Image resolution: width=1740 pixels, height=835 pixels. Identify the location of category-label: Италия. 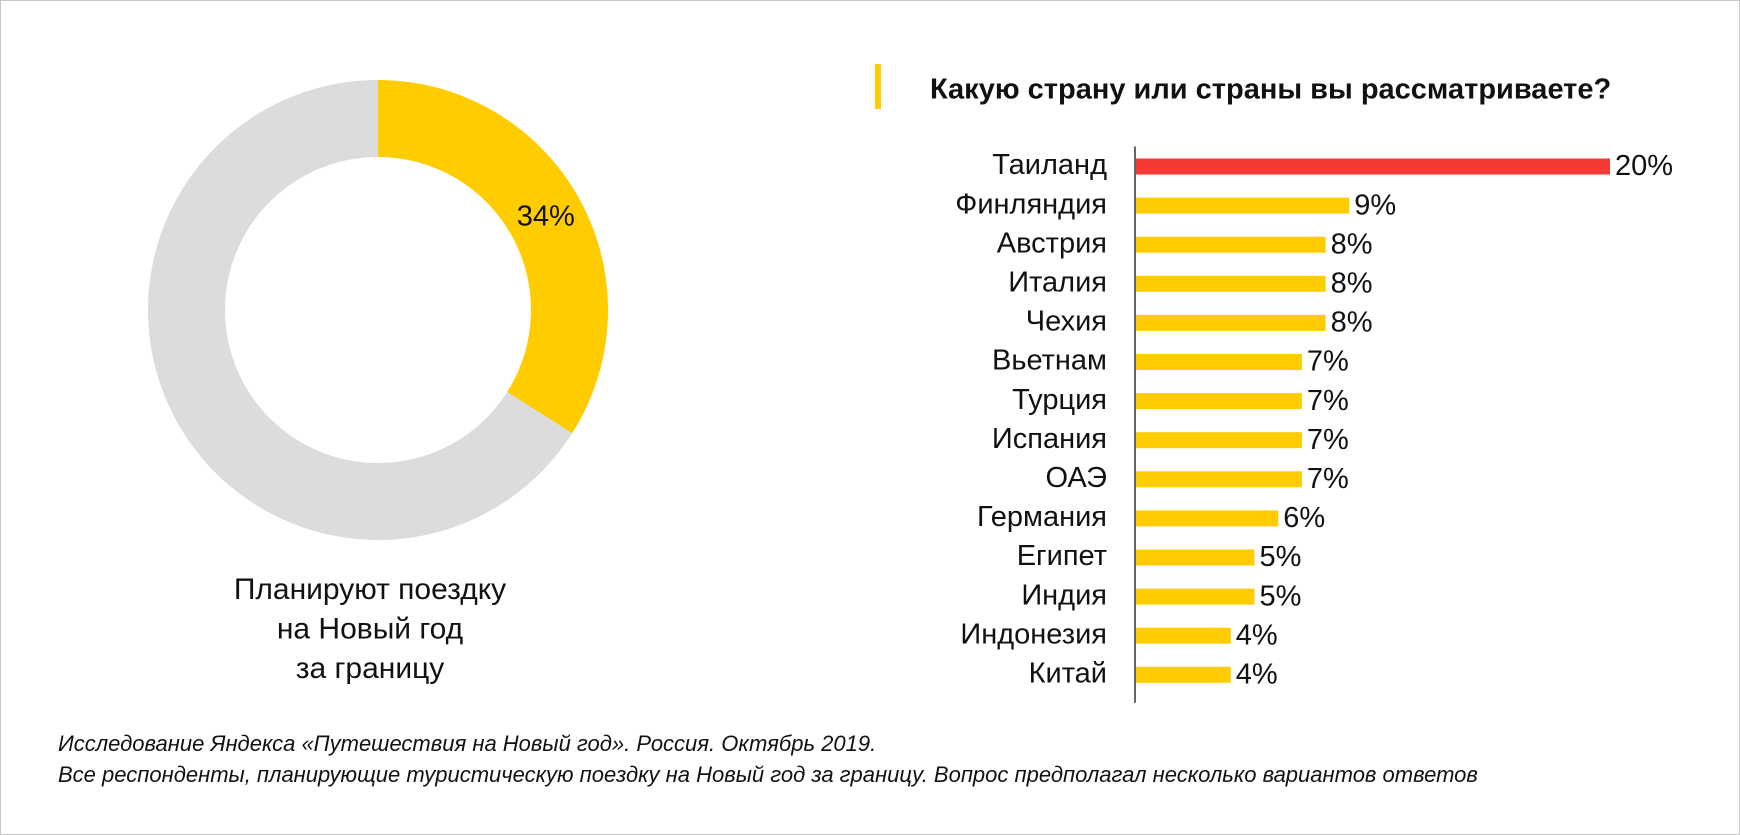
(1057, 282).